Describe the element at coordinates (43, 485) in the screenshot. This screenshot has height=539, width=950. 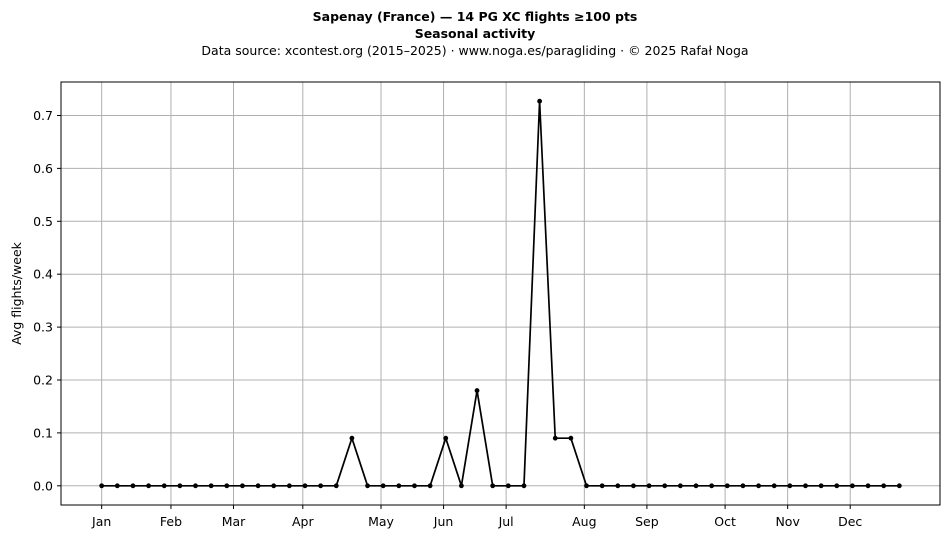
I see `y-tick-label: 0.0` at that location.